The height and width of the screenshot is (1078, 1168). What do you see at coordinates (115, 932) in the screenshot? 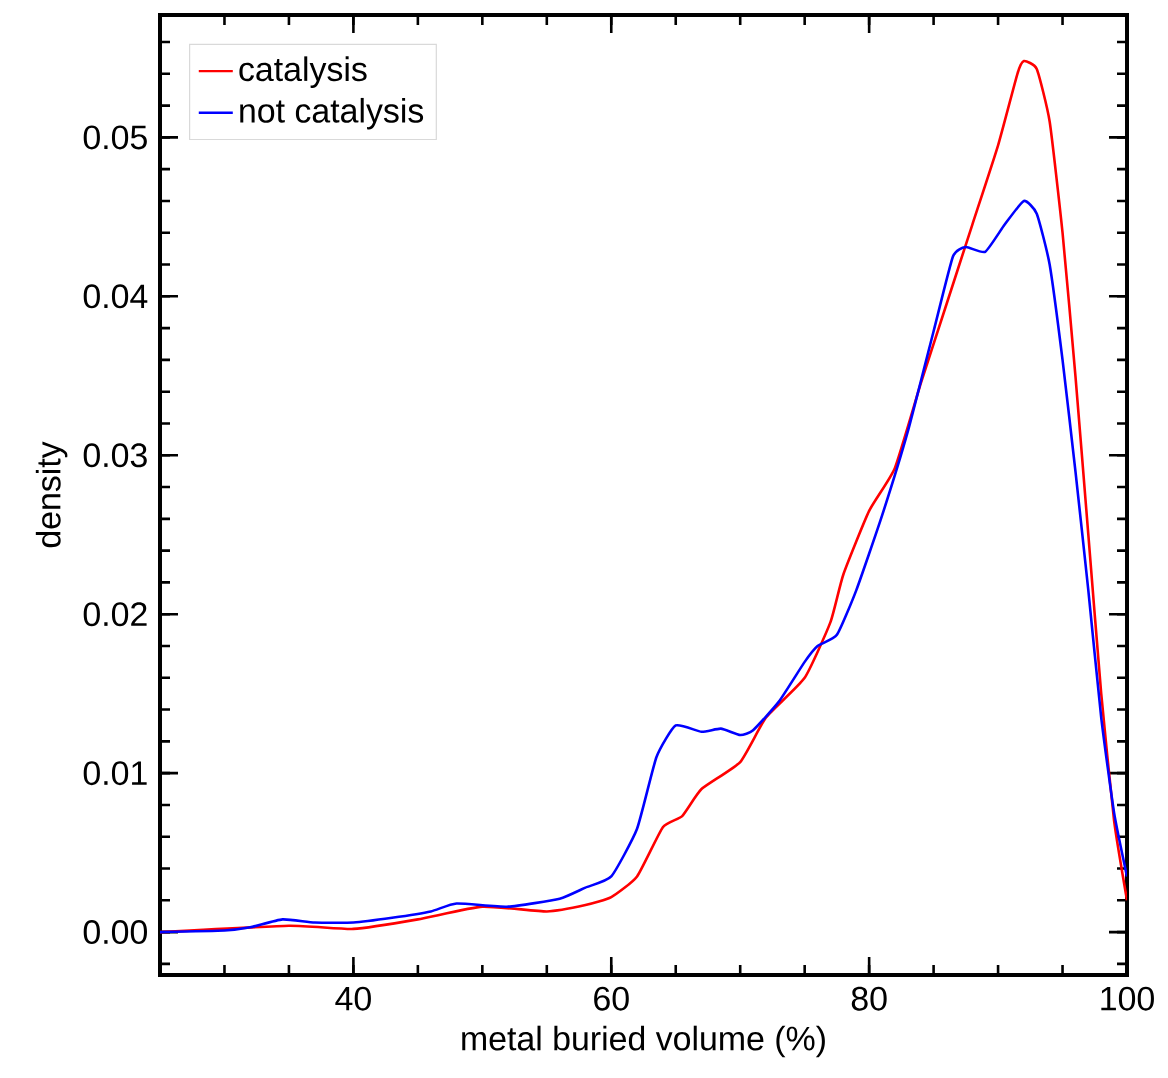
I see `y-tick-label: 0.00` at bounding box center [115, 932].